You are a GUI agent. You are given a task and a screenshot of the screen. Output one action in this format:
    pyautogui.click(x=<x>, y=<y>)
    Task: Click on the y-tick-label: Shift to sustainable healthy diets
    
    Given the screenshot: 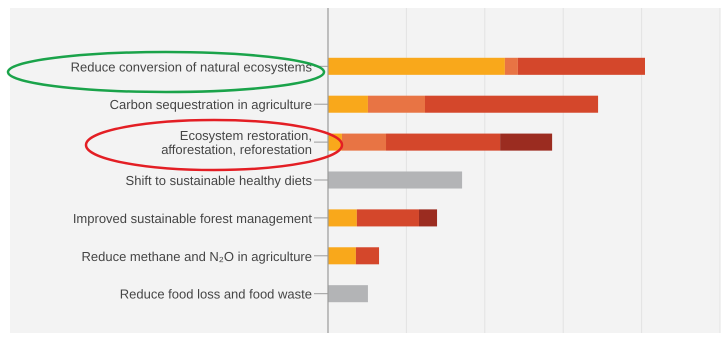 What is the action you would take?
    pyautogui.click(x=219, y=180)
    